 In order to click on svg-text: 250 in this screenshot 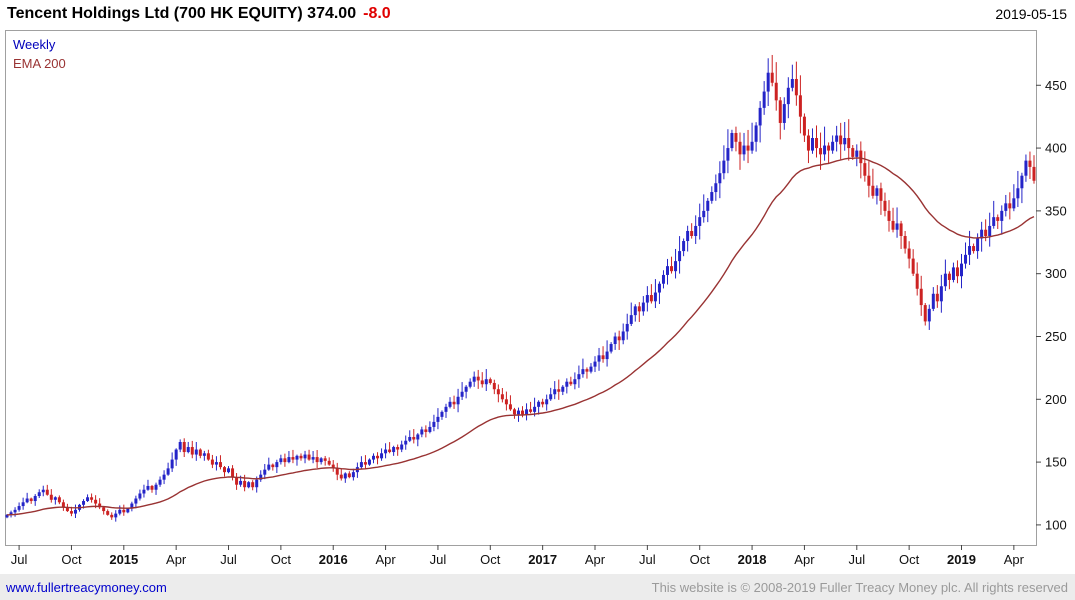, I will do `click(1056, 336)`.